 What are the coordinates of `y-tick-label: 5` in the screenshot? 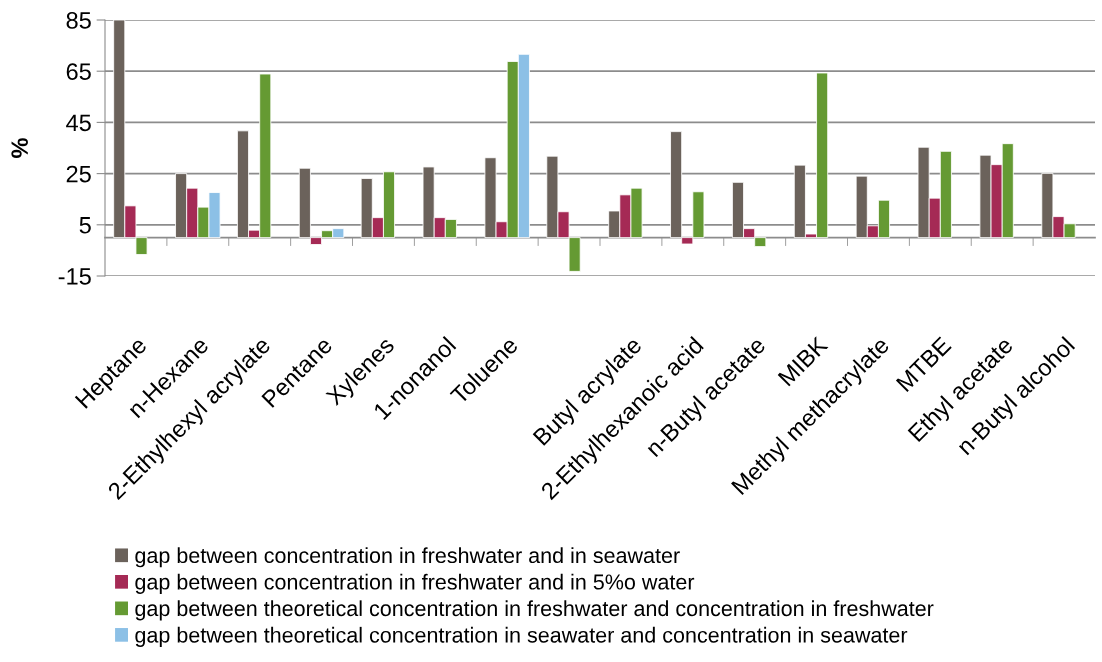 It's located at (85, 225).